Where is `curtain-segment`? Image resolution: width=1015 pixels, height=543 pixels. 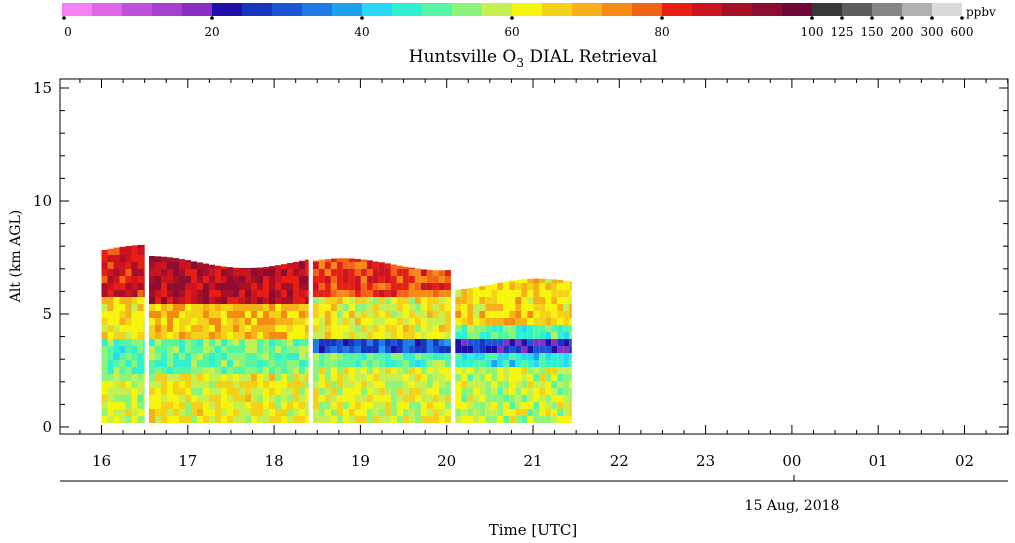
curtain-segment is located at coordinates (229, 339).